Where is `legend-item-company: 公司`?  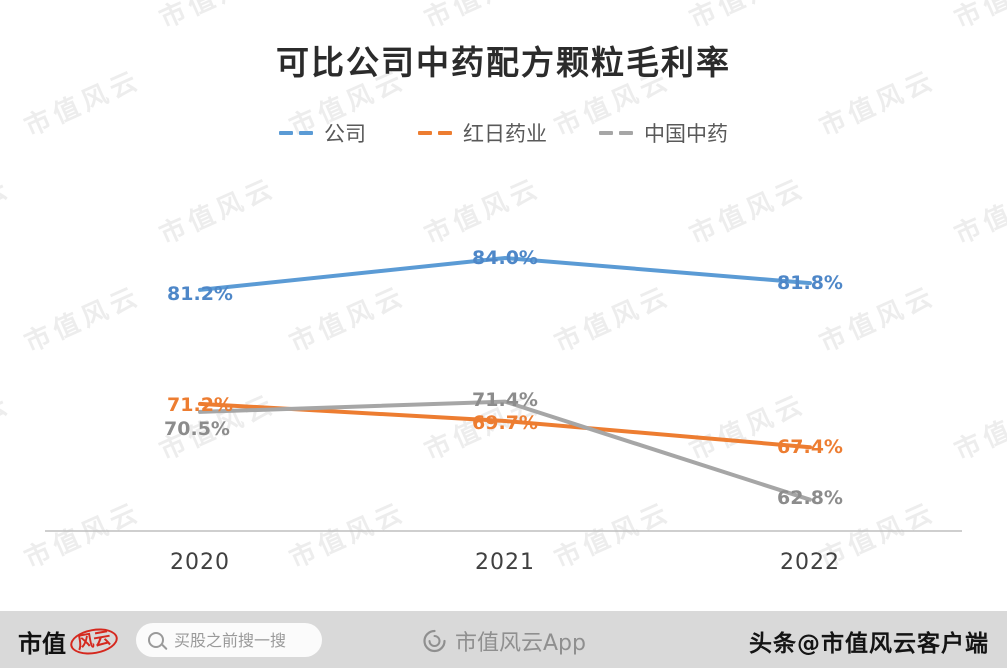
legend-item-company: 公司 is located at coordinates (322, 133).